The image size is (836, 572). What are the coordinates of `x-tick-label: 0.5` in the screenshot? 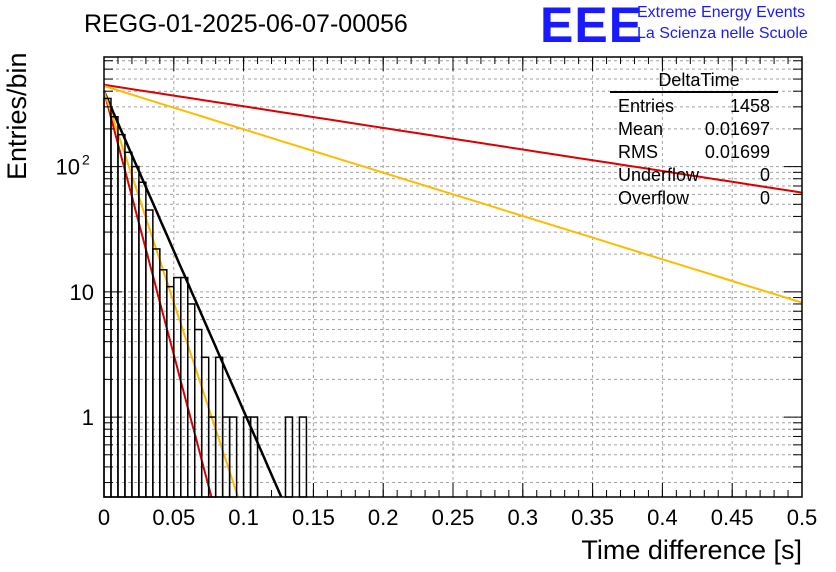 It's located at (802, 517).